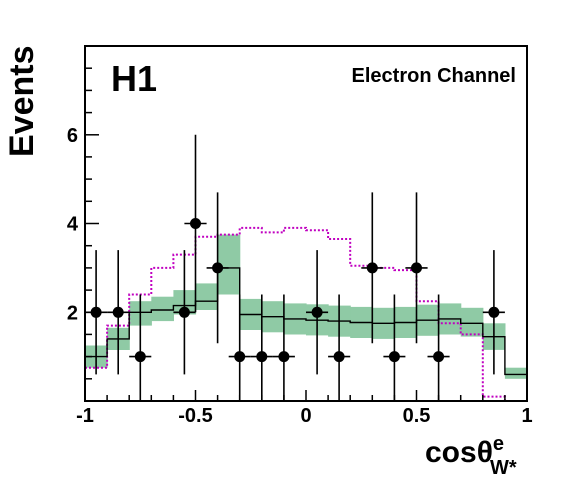  Describe the element at coordinates (73, 225) in the screenshot. I see `y-tick-label: 4` at that location.